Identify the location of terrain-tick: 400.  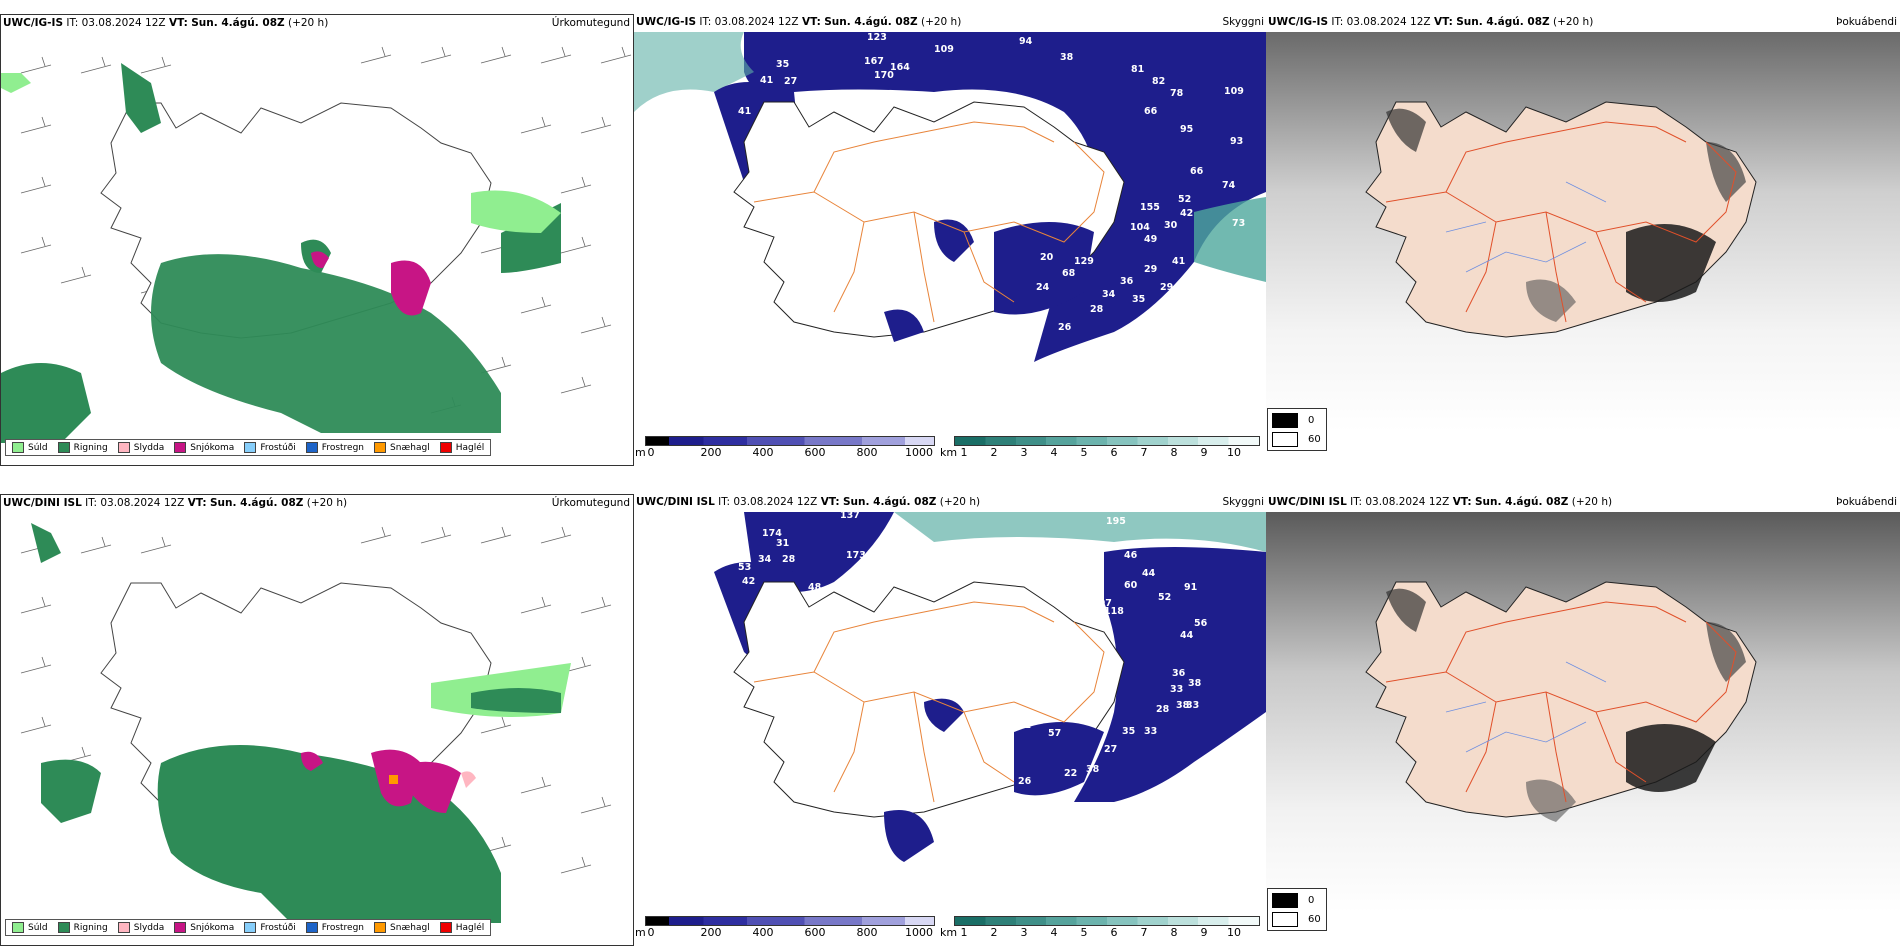
(763, 452).